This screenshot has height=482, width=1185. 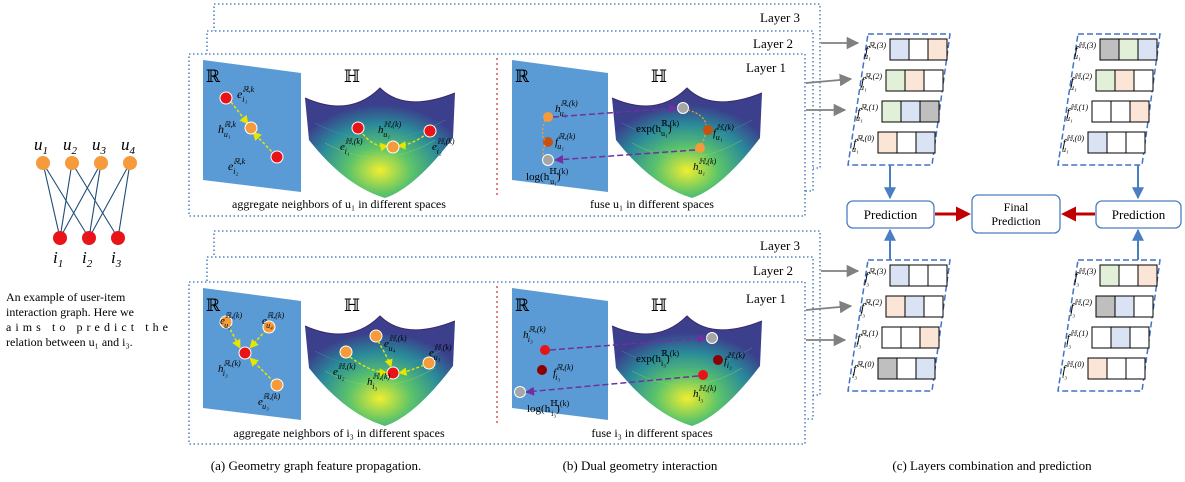 I want to click on bottom-agg-node-u3, so click(x=277, y=385).